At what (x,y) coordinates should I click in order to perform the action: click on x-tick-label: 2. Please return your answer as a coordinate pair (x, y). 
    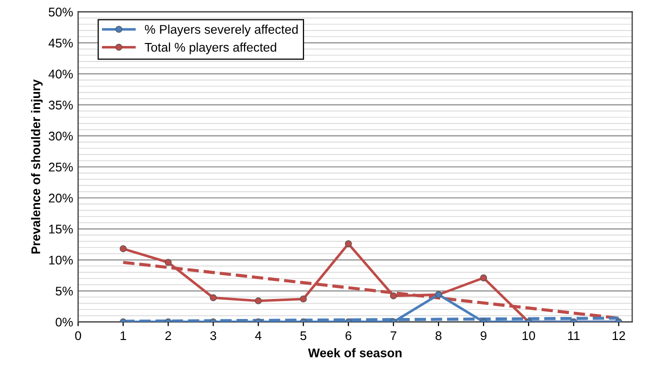
    Looking at the image, I should click on (168, 335).